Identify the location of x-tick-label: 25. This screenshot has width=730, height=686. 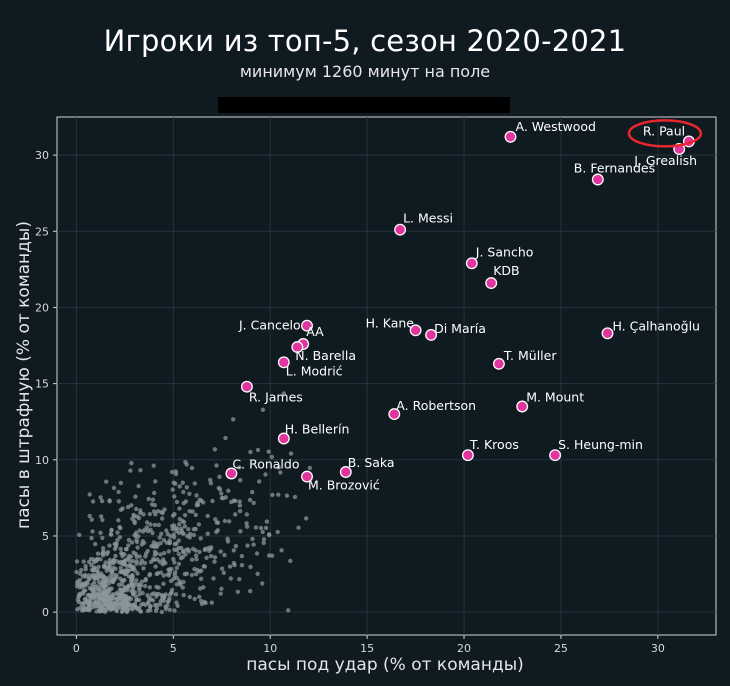
(561, 648).